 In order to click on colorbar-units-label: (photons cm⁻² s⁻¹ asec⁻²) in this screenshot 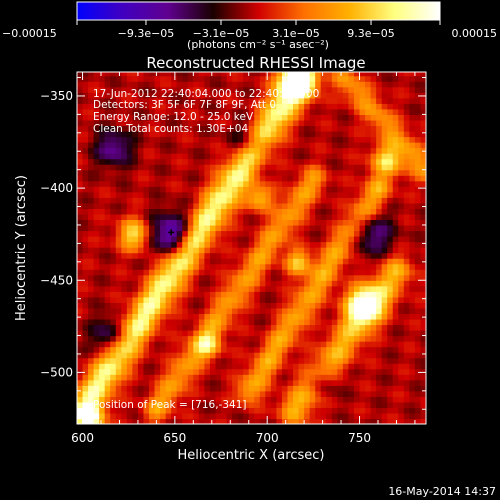, I will do `click(258, 44)`.